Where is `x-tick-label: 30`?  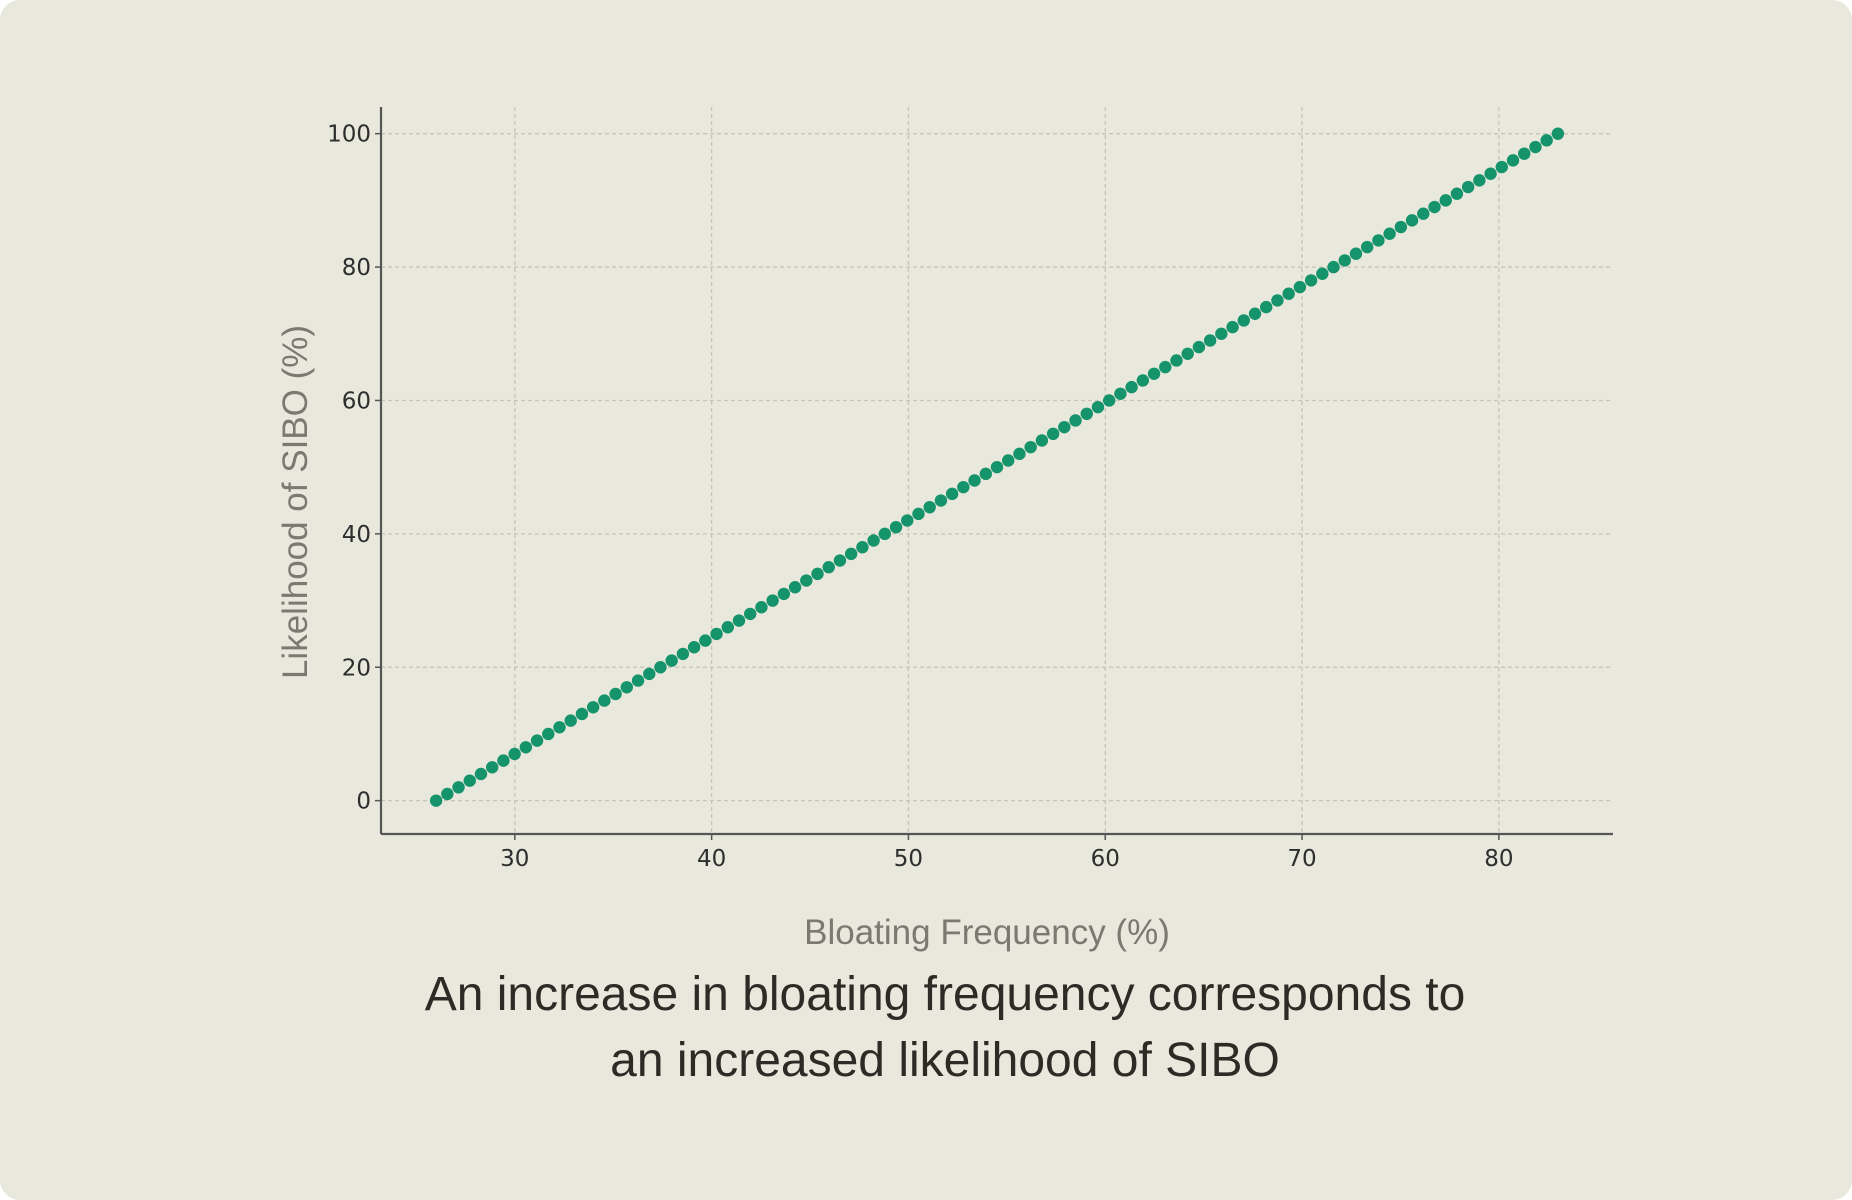 x-tick-label: 30 is located at coordinates (514, 859).